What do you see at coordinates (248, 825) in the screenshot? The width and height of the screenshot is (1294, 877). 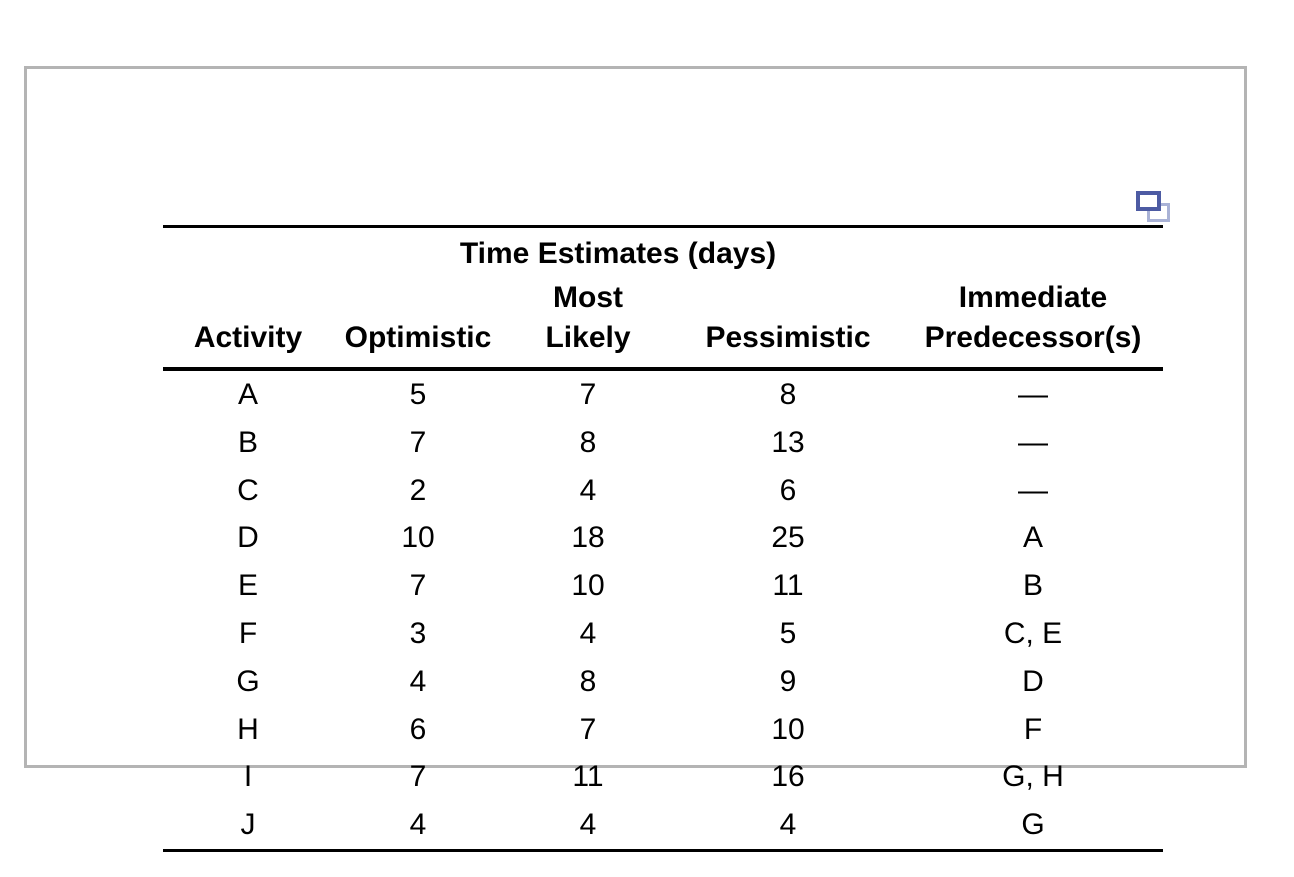 I see `cell-activity: J` at bounding box center [248, 825].